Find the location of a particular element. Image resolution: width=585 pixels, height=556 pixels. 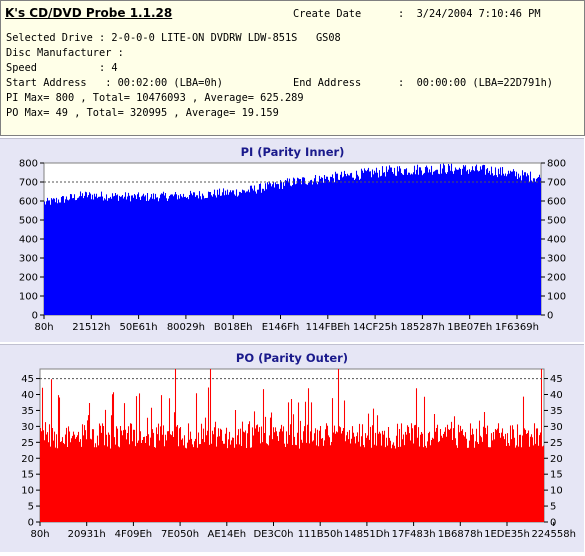

y-tick-label-right: 35 is located at coordinates (556, 411).